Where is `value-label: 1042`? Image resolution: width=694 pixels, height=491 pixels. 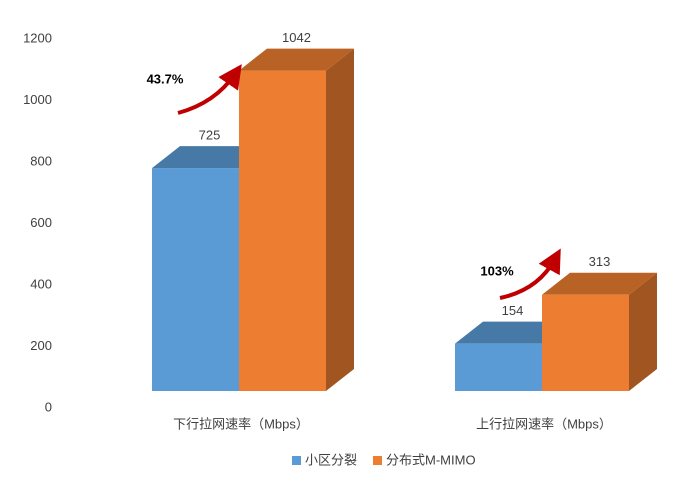
value-label: 1042 is located at coordinates (296, 37).